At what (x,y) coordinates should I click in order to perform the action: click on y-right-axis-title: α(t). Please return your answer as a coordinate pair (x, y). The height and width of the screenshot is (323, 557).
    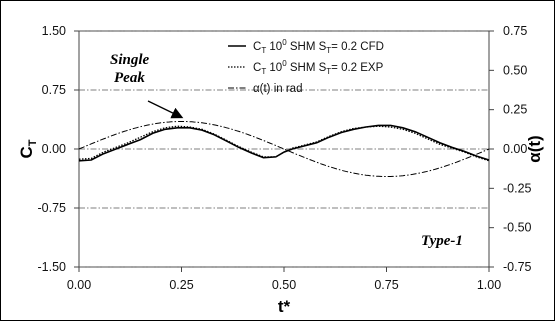
    Looking at the image, I should click on (534, 148).